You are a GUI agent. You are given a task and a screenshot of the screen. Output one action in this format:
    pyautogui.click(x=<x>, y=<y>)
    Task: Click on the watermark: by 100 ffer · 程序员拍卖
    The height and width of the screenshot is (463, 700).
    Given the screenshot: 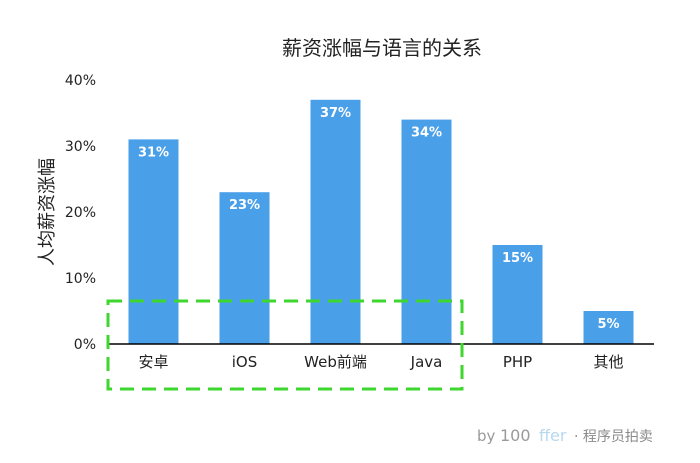 What is the action you would take?
    pyautogui.click(x=565, y=435)
    